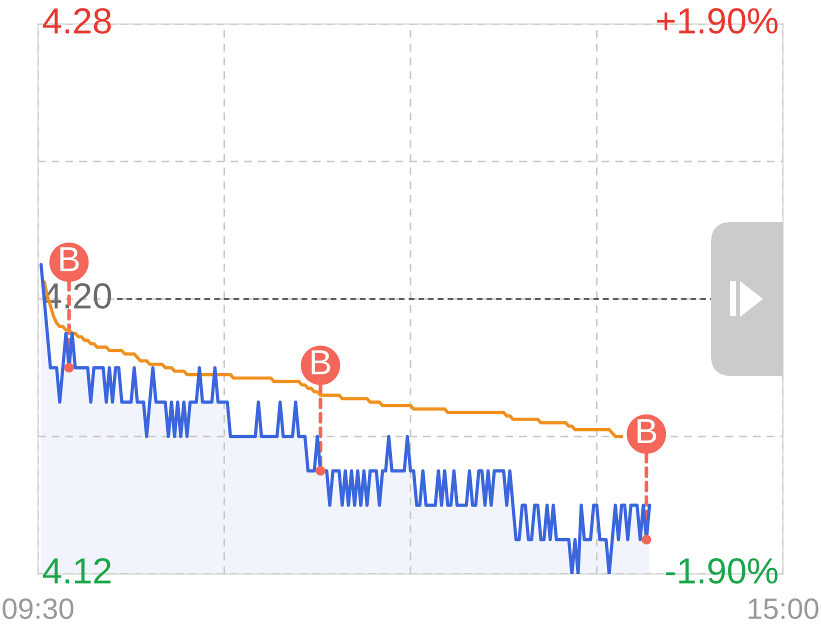 This screenshot has height=636, width=821. Describe the element at coordinates (76, 571) in the screenshot. I see `y-tick-label: 4.12` at that location.